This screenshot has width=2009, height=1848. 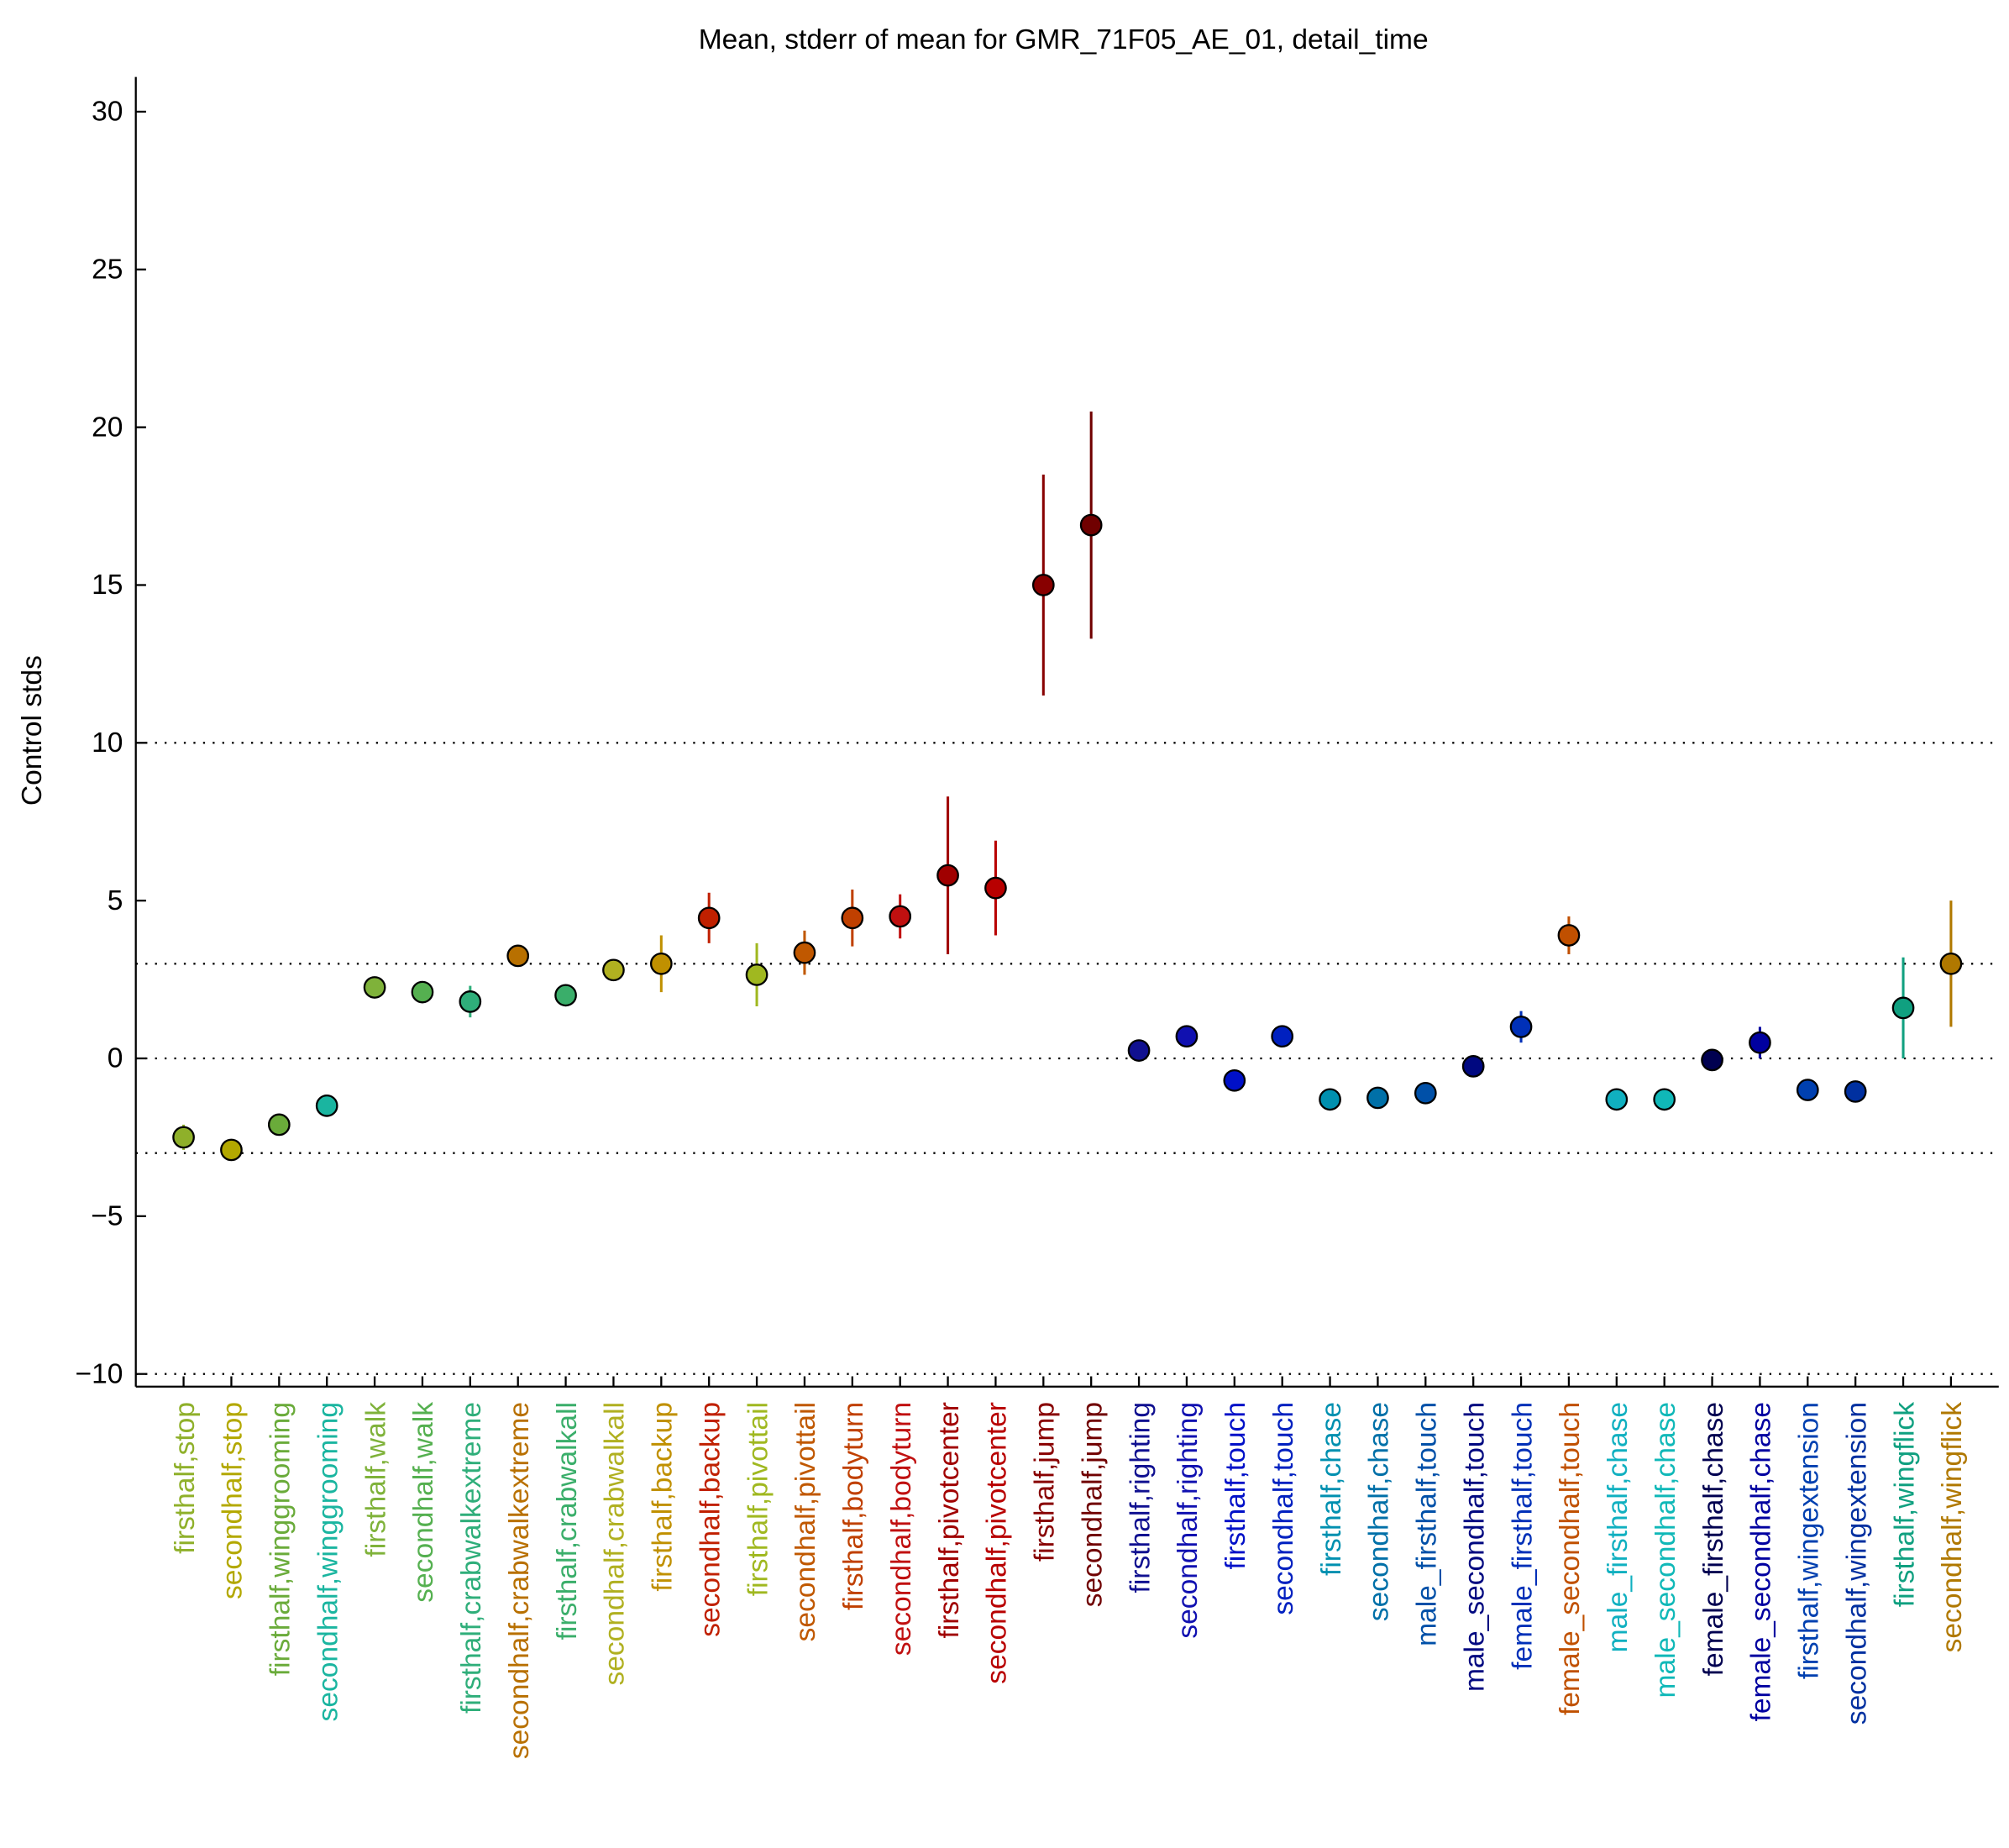 I want to click on x-tick-label: female_secondhalf,chase, so click(x=1761, y=1561).